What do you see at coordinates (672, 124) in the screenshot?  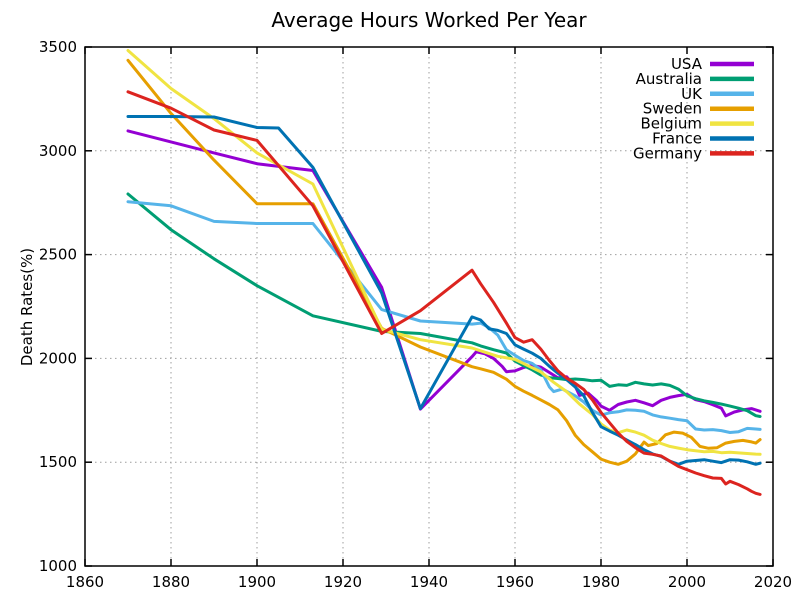 I see `legend-label-belgium: Belgium` at bounding box center [672, 124].